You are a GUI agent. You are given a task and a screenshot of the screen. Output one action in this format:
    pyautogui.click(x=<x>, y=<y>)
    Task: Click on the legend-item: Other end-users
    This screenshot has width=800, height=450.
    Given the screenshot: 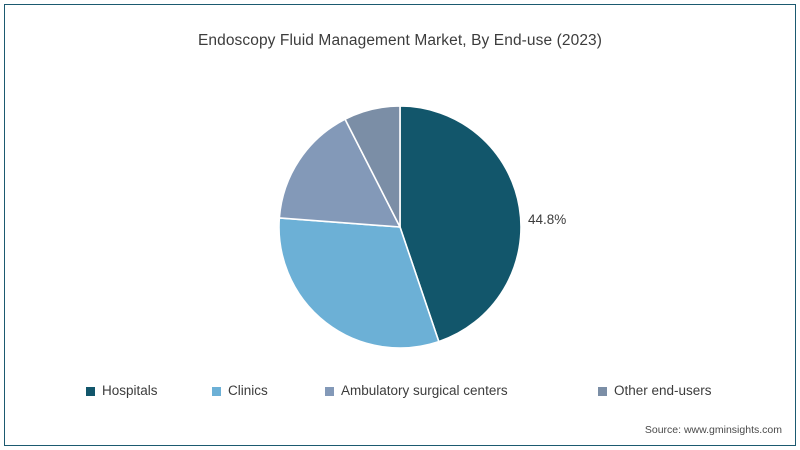 What is the action you would take?
    pyautogui.click(x=655, y=391)
    